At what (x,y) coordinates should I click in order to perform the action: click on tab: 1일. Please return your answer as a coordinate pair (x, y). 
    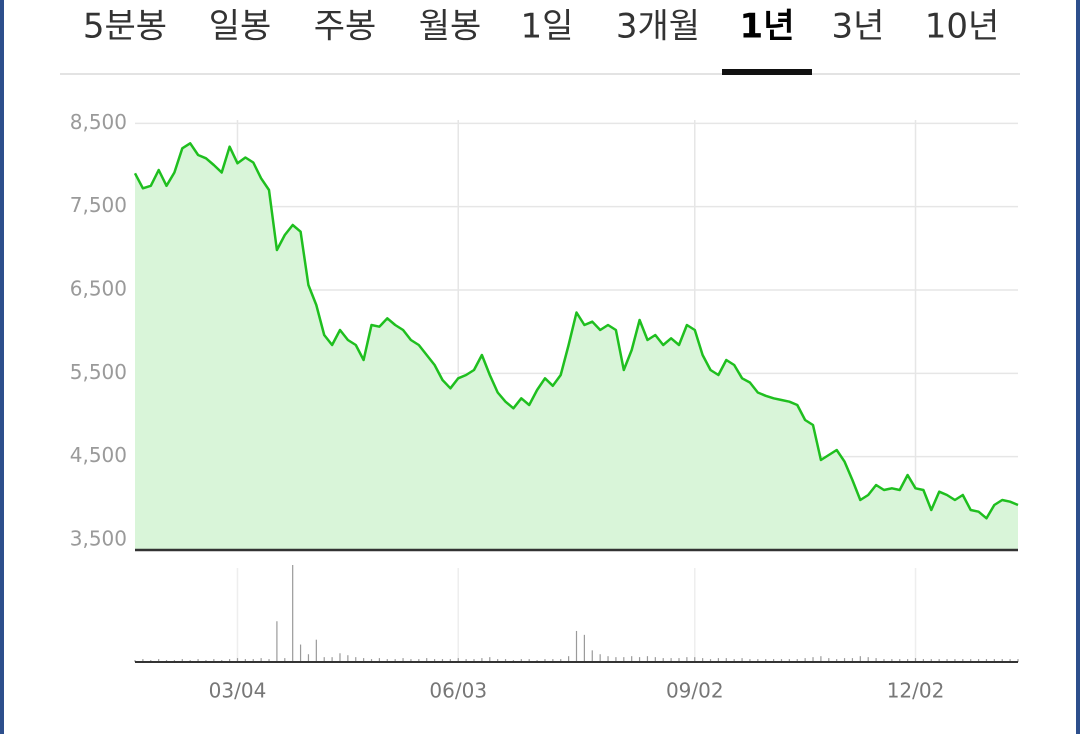
    Looking at the image, I should click on (547, 27).